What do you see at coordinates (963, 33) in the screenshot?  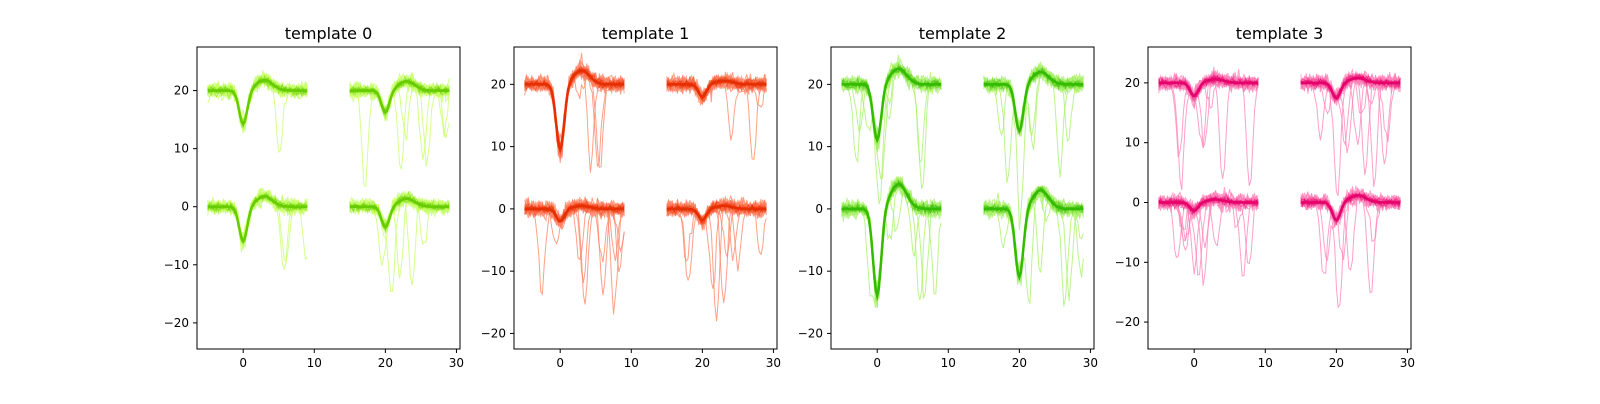 I see `chart-title: template 2` at bounding box center [963, 33].